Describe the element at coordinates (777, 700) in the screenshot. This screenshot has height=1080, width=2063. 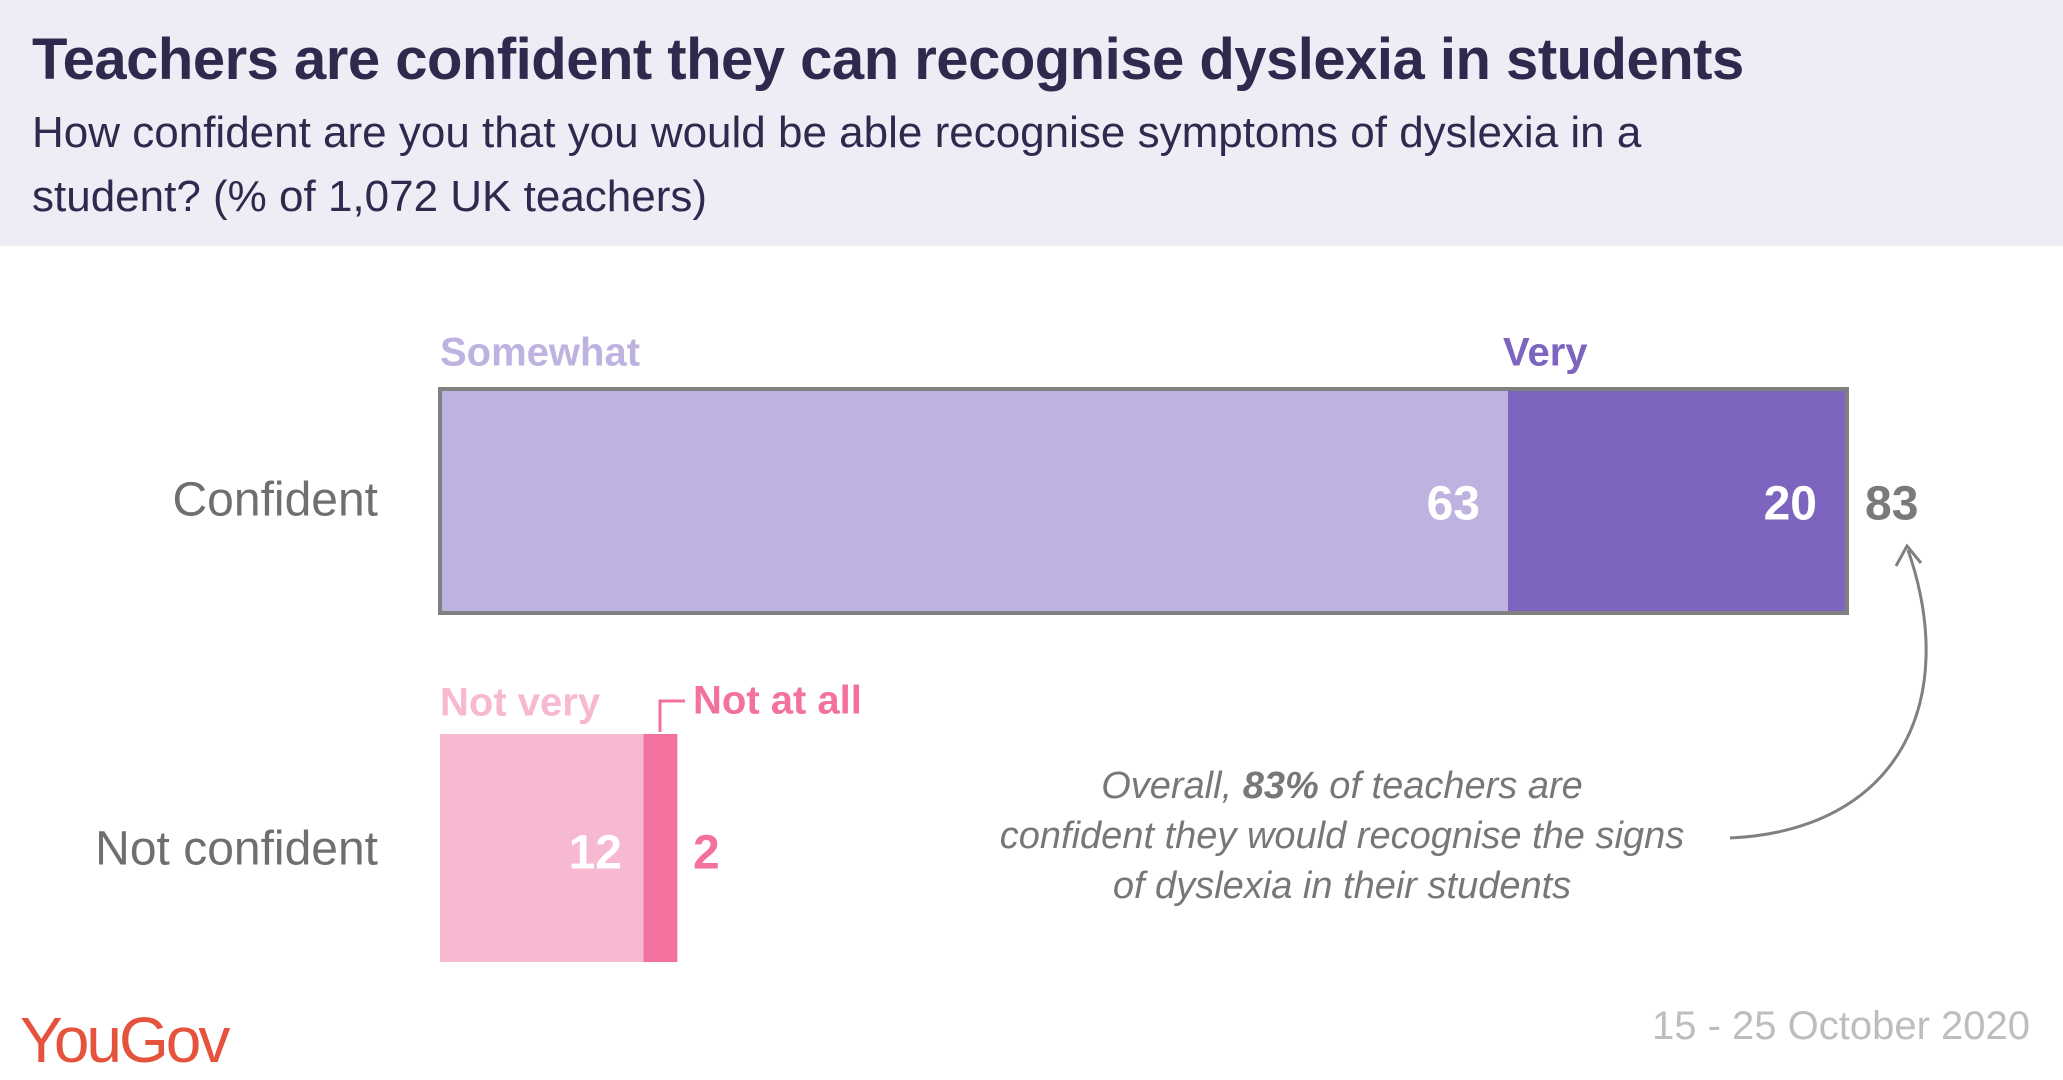
I see `legend-not-at-all: Not at all` at that location.